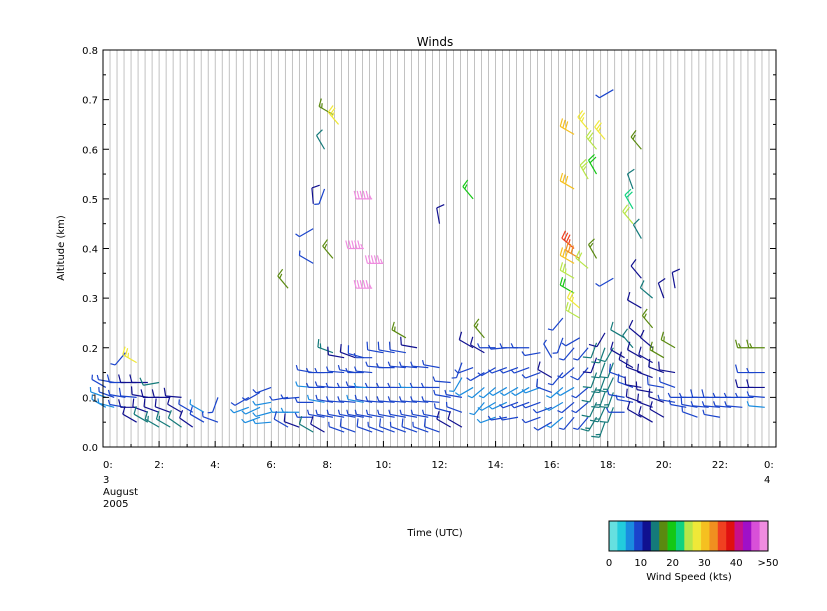 This screenshot has width=827, height=611. What do you see at coordinates (439, 465) in the screenshot?
I see `x-tick-label: 12:` at bounding box center [439, 465].